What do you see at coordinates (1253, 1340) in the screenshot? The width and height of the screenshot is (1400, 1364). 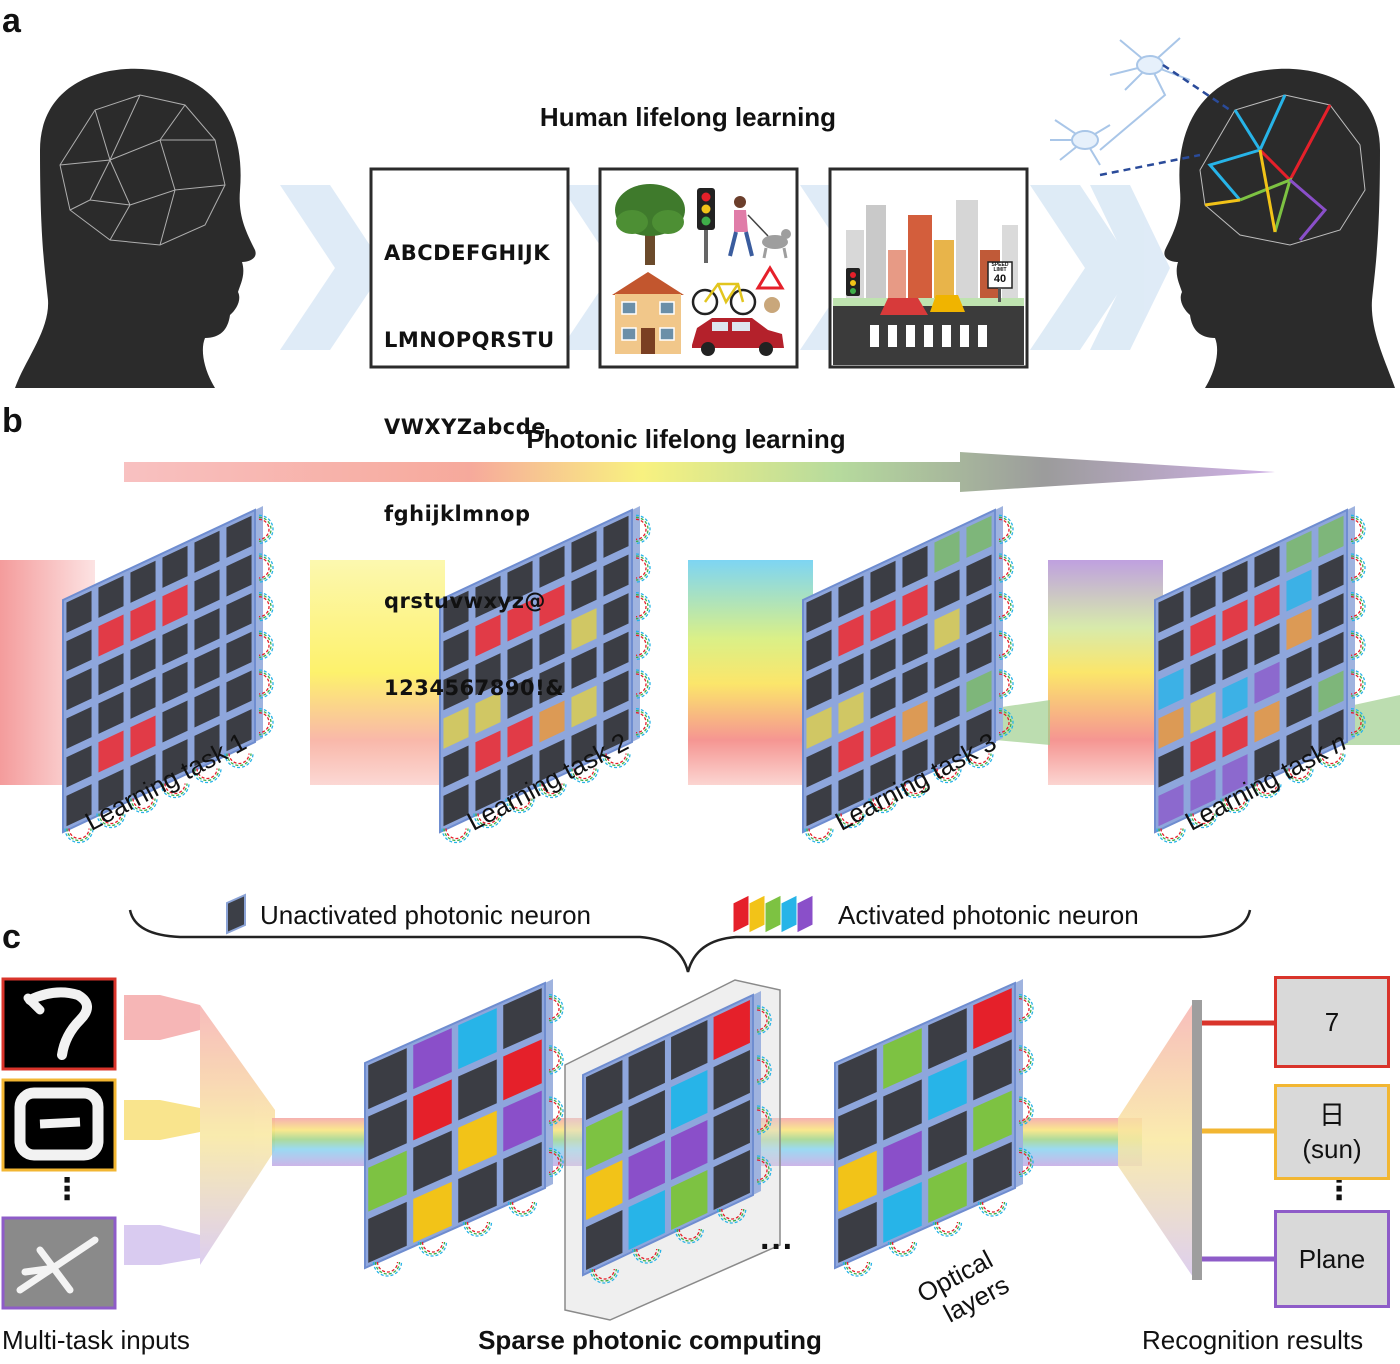 I see `recognition-results-label: Recognition results` at bounding box center [1253, 1340].